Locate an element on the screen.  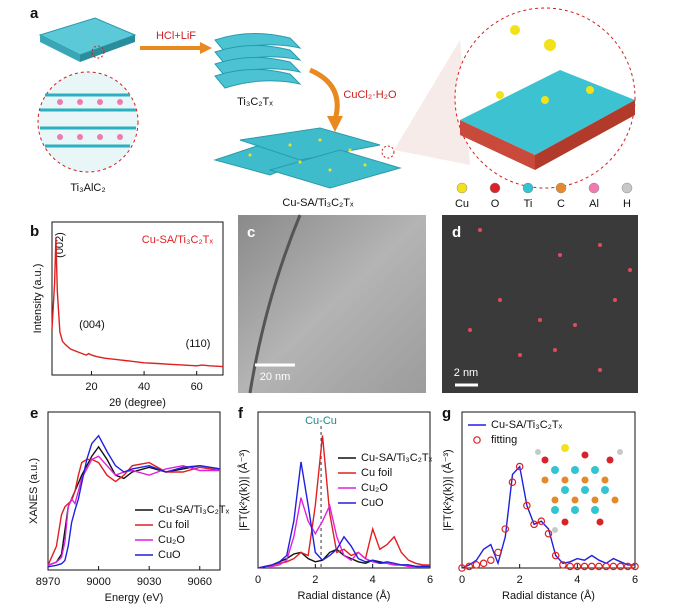
y-axis-label: Intensity (a.u.) is located at coordinates (38, 299).